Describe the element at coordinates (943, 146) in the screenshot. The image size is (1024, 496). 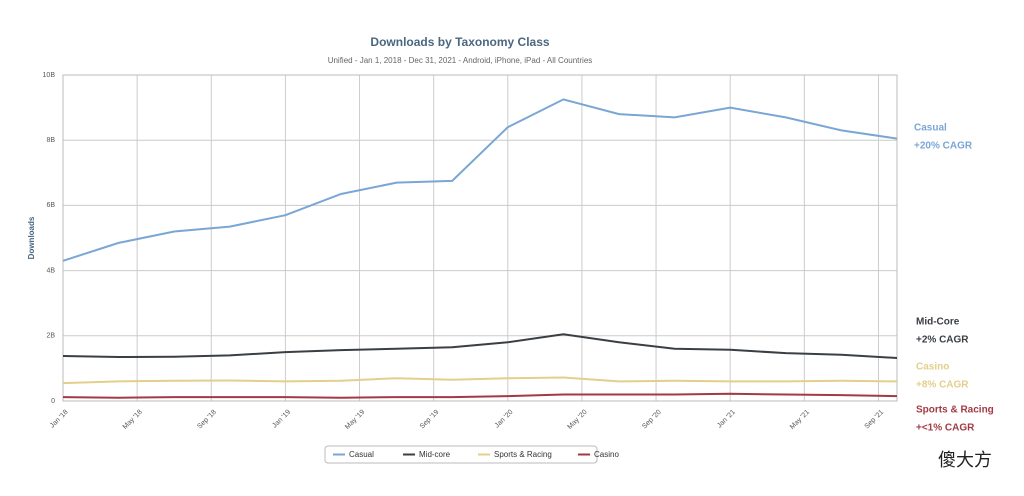
I see `annotation: +20% CAGR` at that location.